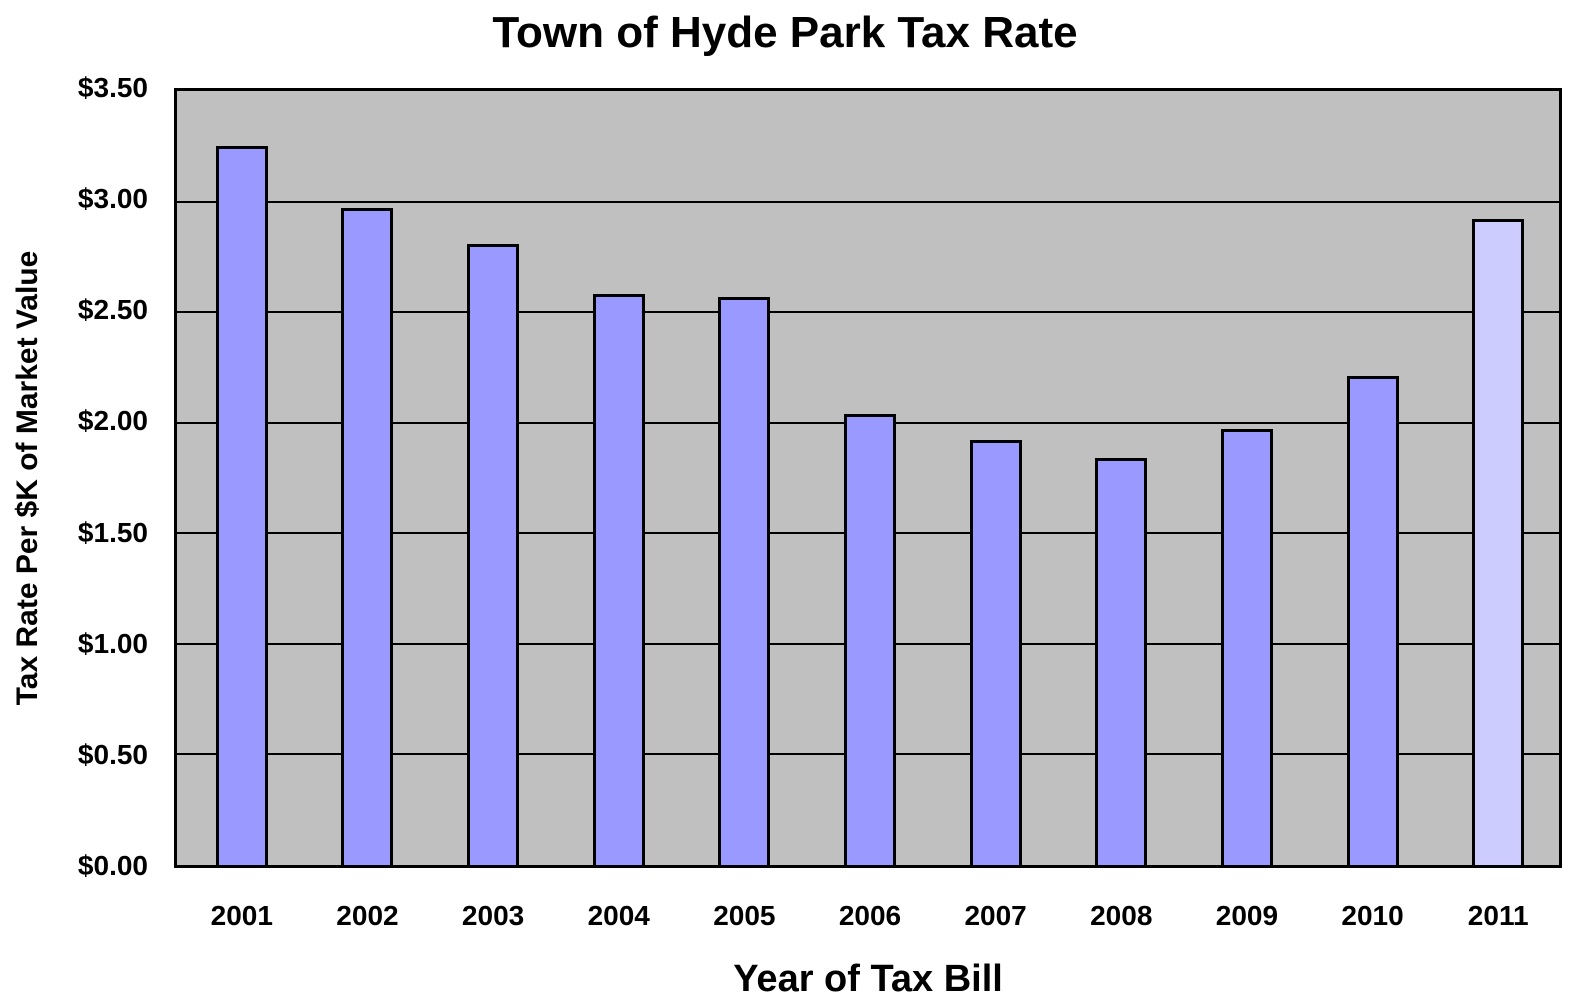 This screenshot has width=1570, height=1007. What do you see at coordinates (995, 915) in the screenshot?
I see `x-tick-label: 2007` at bounding box center [995, 915].